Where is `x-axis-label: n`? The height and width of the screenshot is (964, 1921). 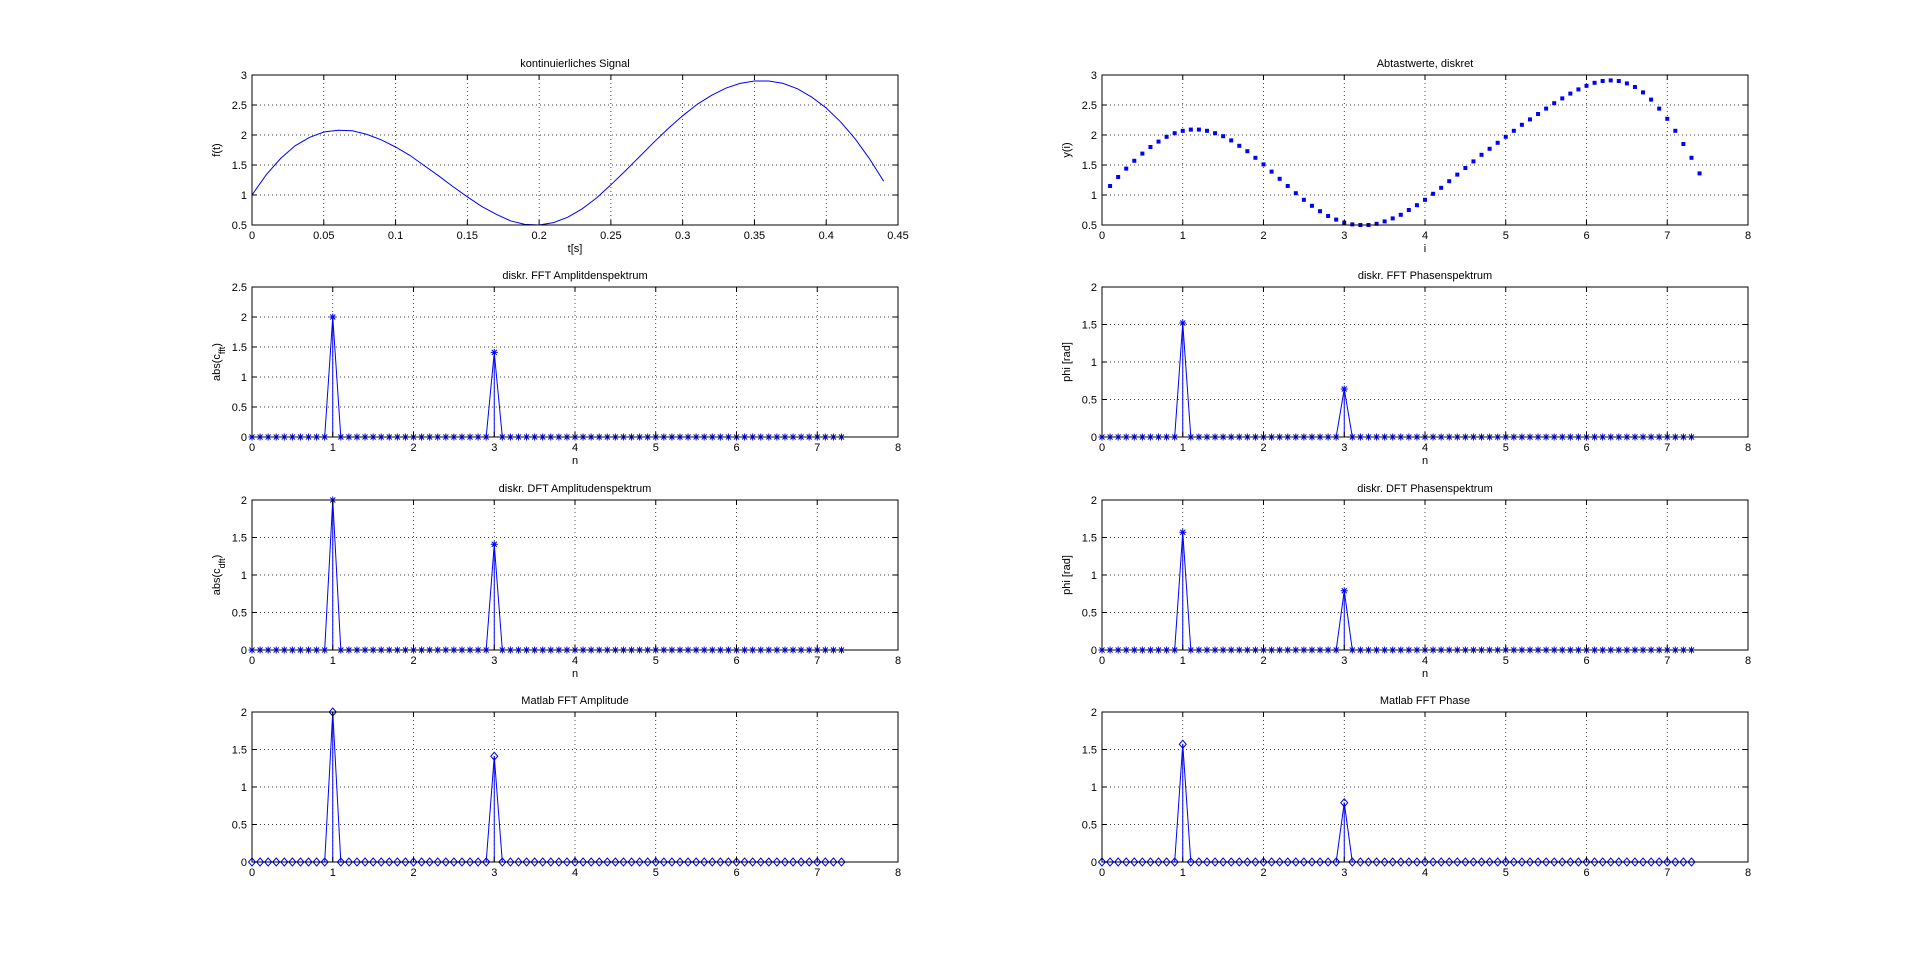
x-axis-label: n is located at coordinates (1425, 674).